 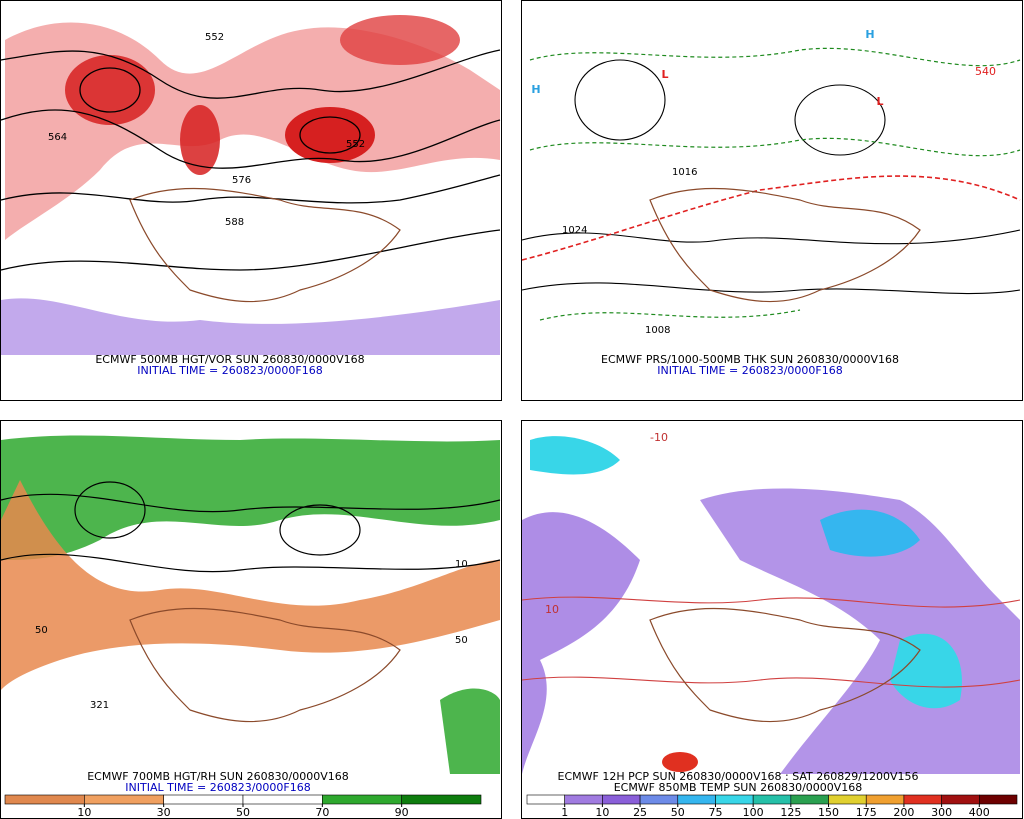 What do you see at coordinates (218, 776) in the screenshot?
I see `panel-title: ECMWF 700MB HGT/RH SUN 260830/0000V168` at bounding box center [218, 776].